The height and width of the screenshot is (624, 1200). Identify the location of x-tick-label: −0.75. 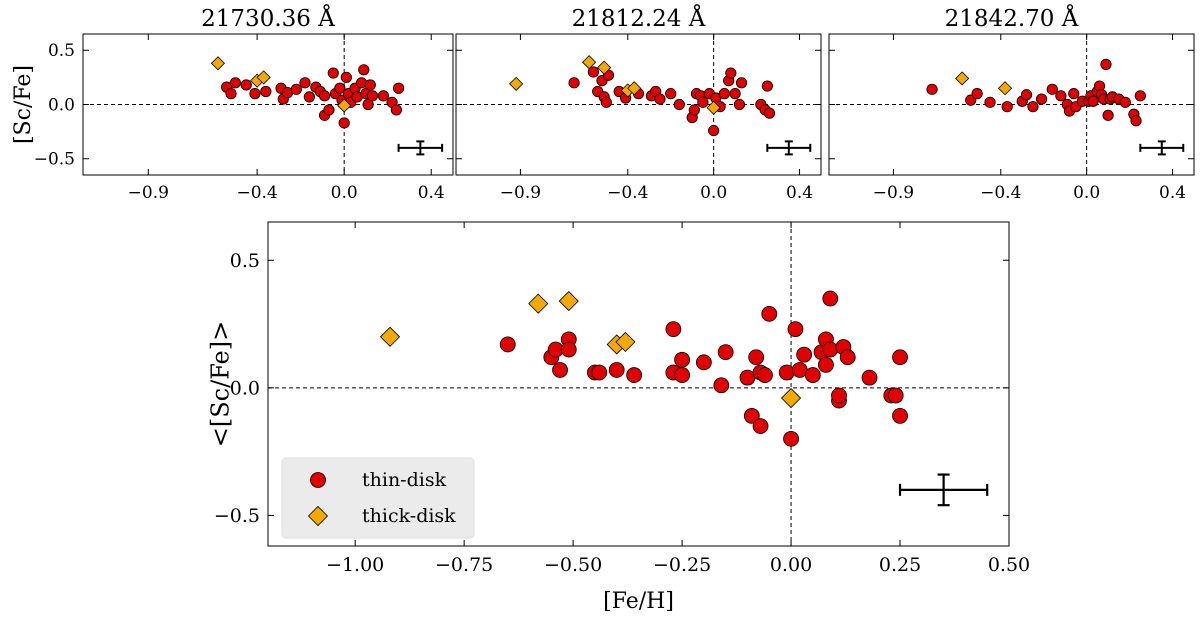
(464, 565).